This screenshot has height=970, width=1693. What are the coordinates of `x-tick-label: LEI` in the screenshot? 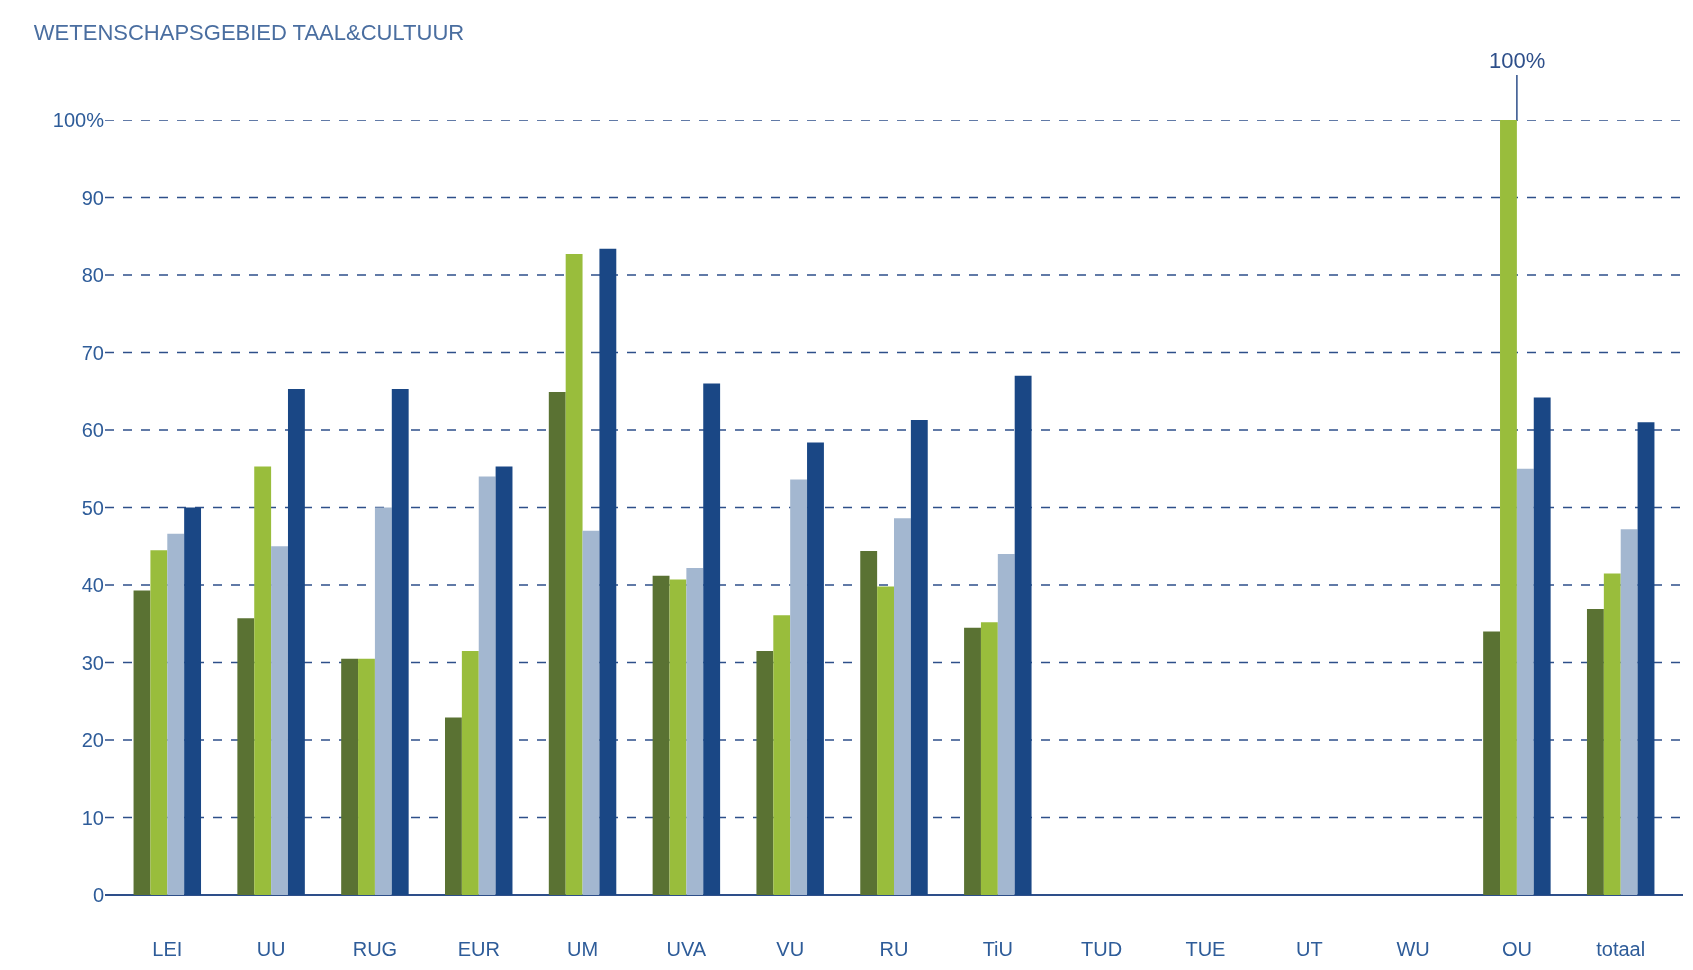 It's located at (167, 949).